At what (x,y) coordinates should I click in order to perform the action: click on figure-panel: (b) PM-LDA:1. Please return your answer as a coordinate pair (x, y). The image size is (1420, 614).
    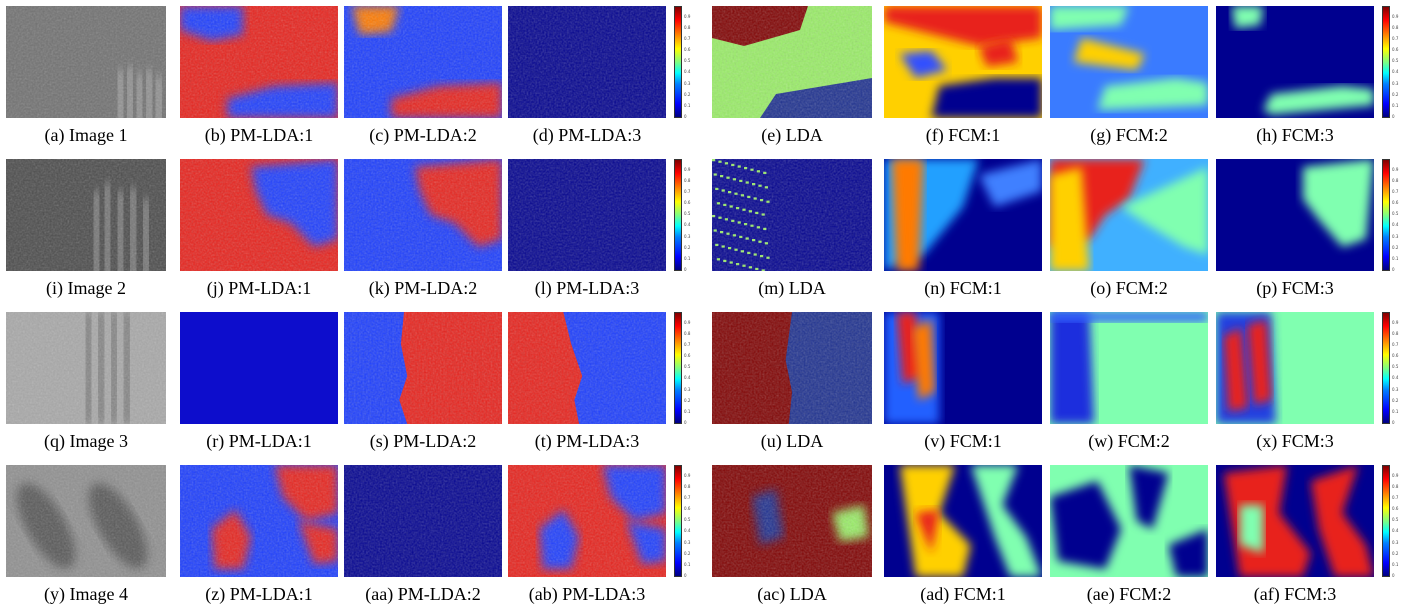
    Looking at the image, I should click on (259, 77).